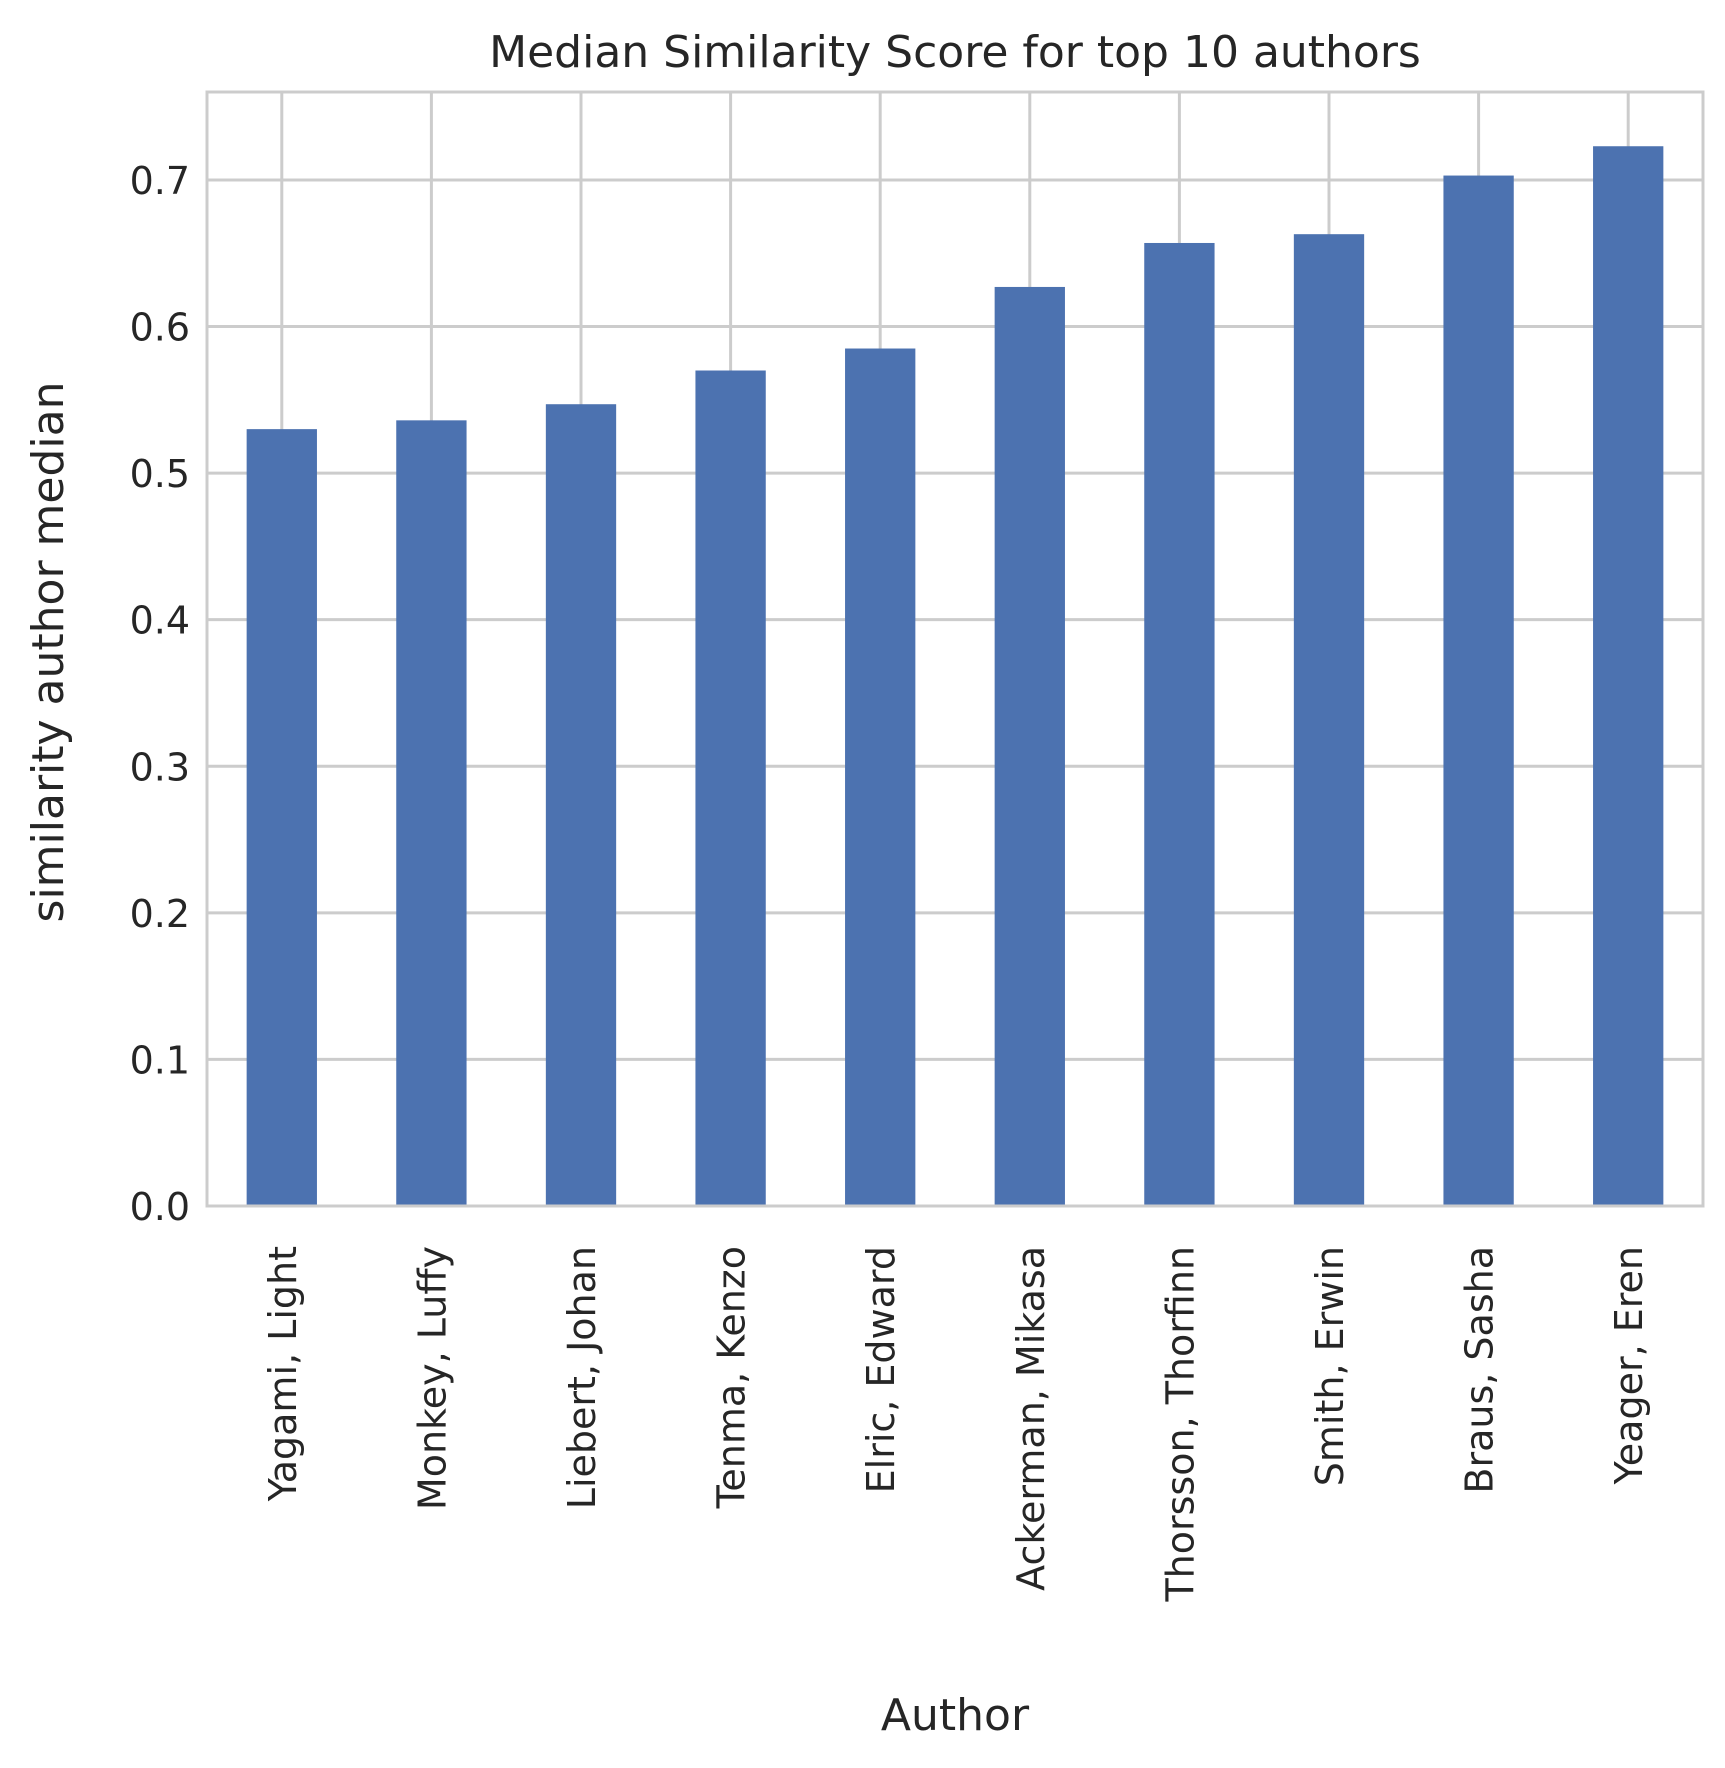  I want to click on y-tick-label: 0.6, so click(160, 328).